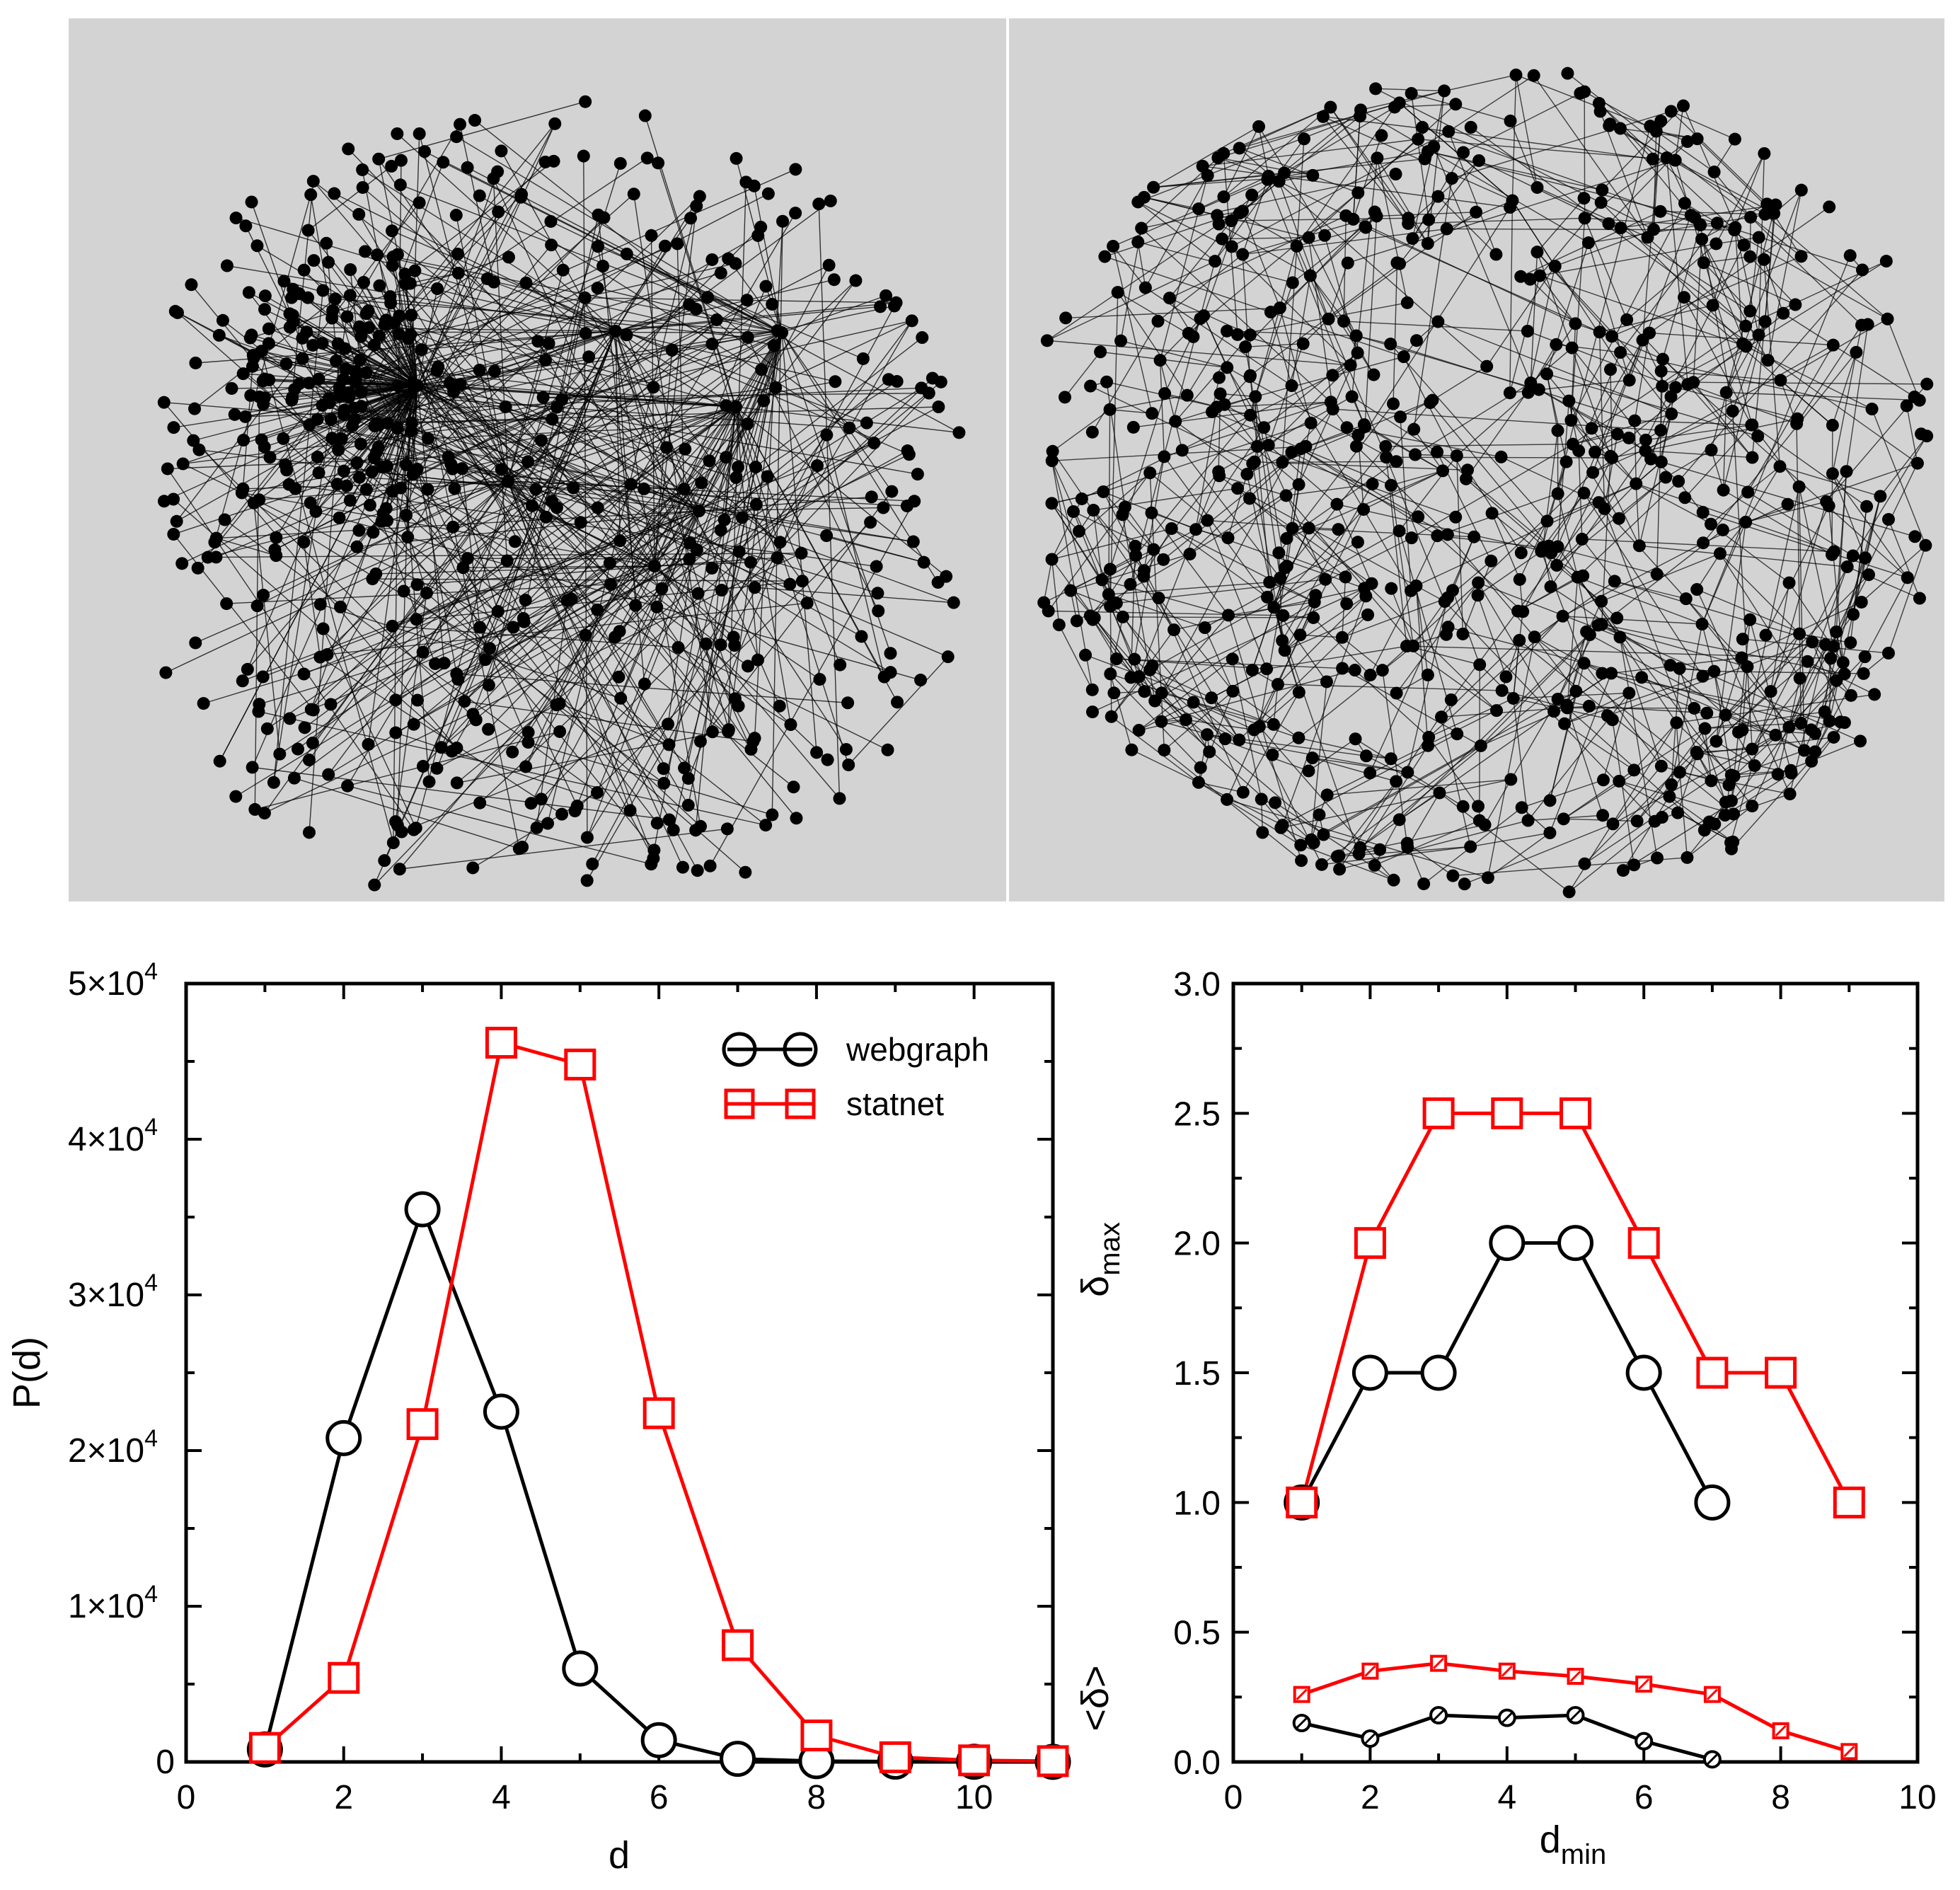 Image resolution: width=1960 pixels, height=1890 pixels. I want to click on y-tick-label: 3×10⁴, so click(113, 1291).